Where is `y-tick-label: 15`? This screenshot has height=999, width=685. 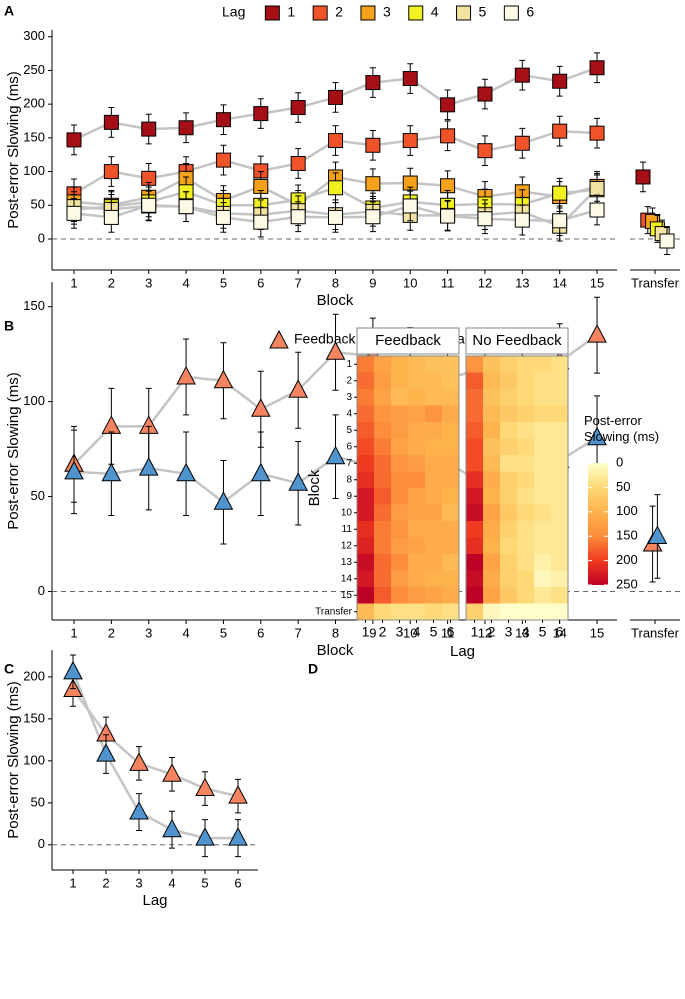
y-tick-label: 15 is located at coordinates (347, 595).